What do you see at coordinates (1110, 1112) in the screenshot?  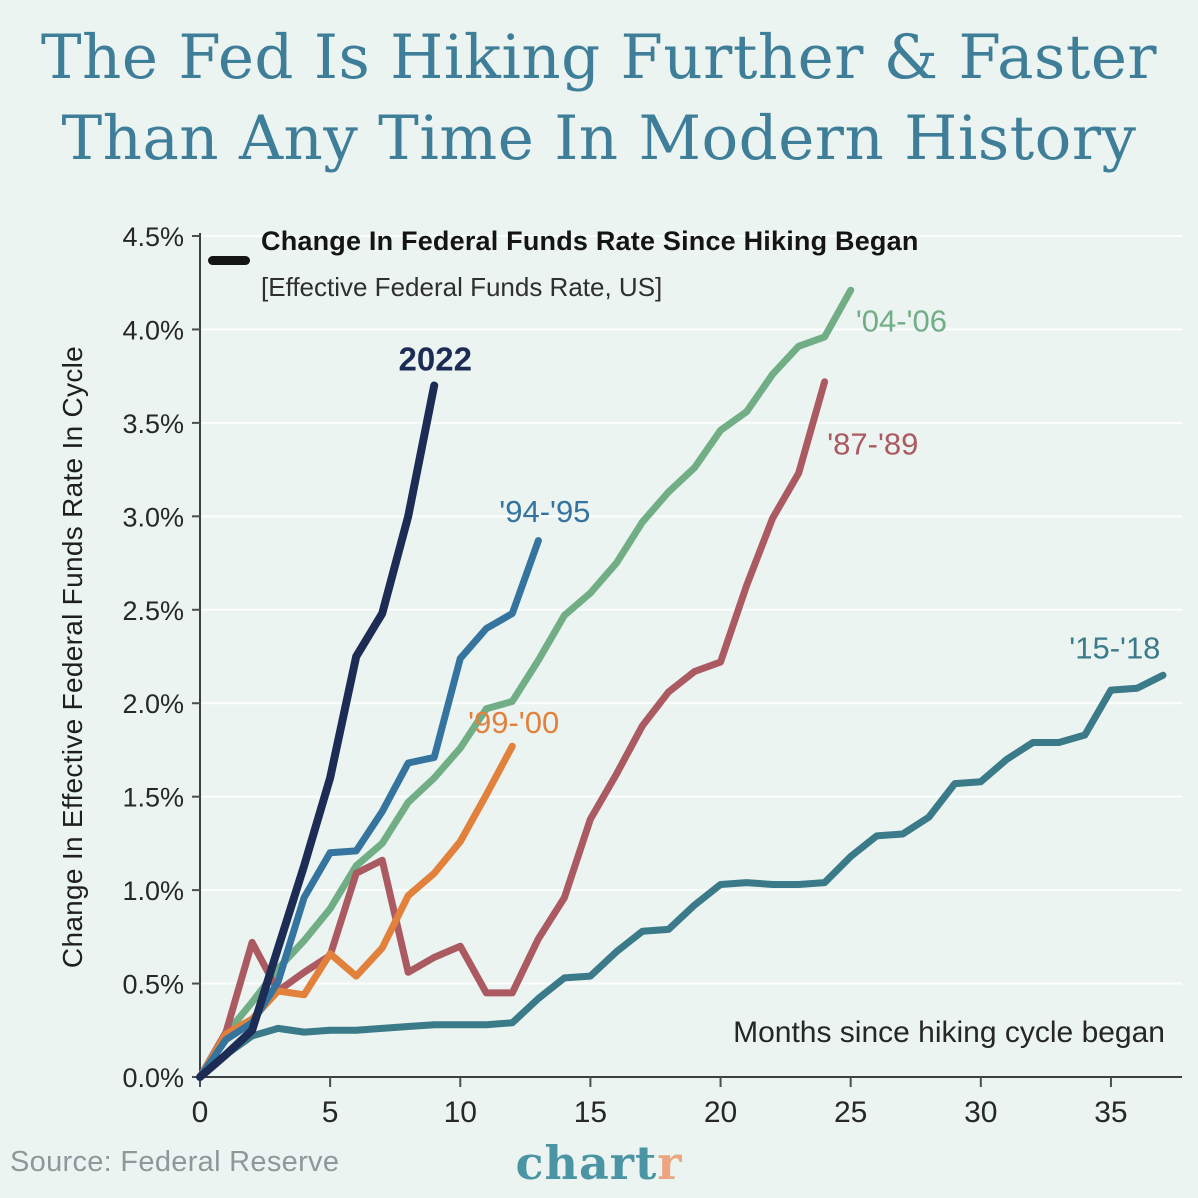 I see `x-tick-label: 35` at bounding box center [1110, 1112].